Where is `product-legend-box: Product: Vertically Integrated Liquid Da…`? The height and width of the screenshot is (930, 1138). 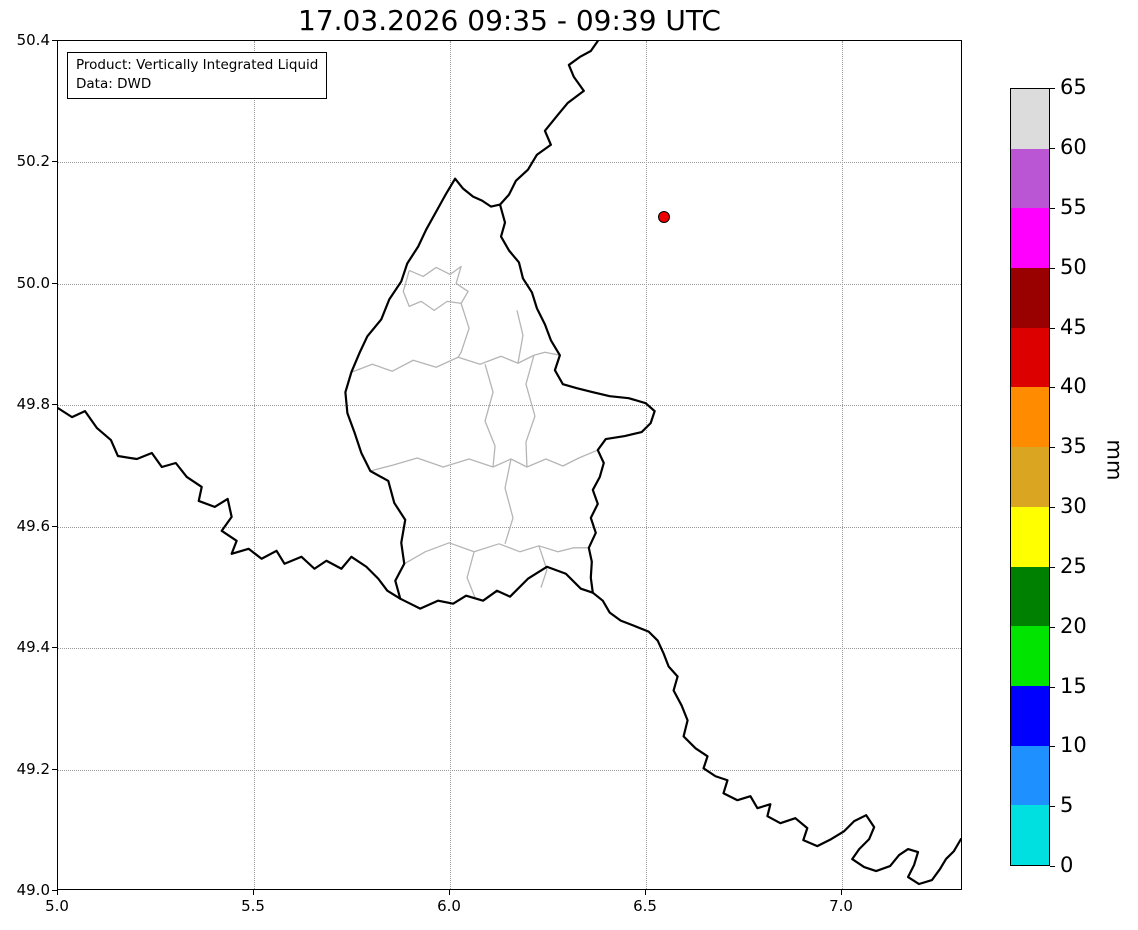 product-legend-box: Product: Vertically Integrated Liquid Da… is located at coordinates (197, 75).